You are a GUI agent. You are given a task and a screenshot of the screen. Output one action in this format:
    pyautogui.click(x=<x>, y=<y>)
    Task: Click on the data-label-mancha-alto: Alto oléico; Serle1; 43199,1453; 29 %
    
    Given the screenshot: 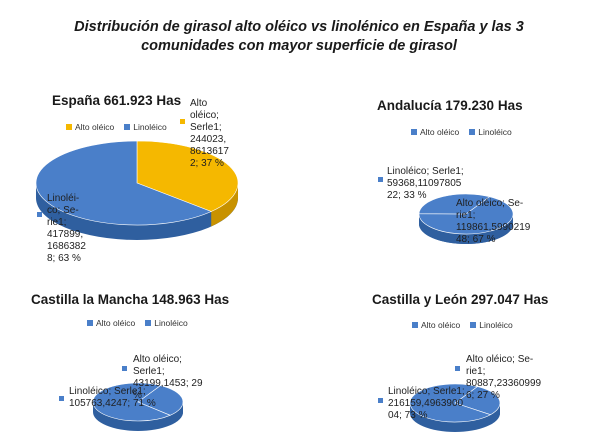 What is the action you would take?
    pyautogui.click(x=168, y=377)
    